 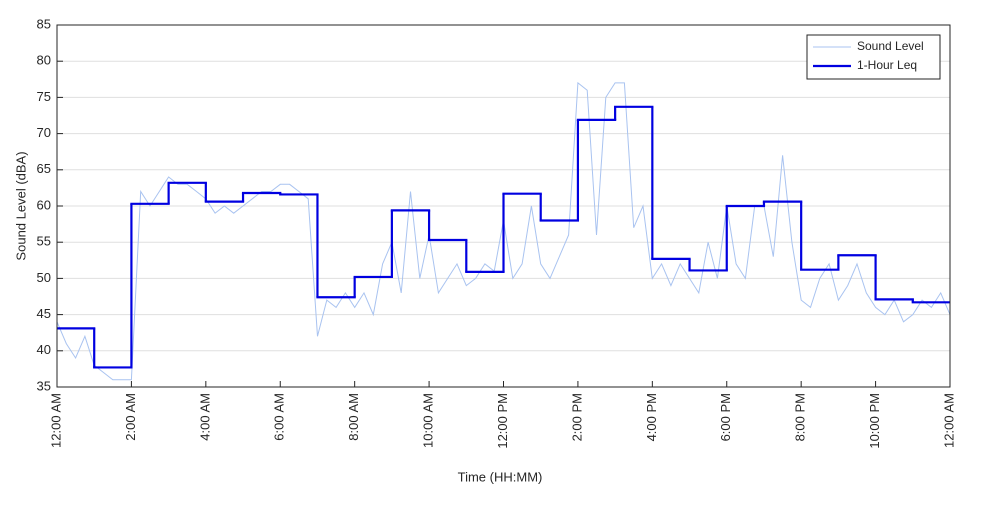 I want to click on x-axis-label: Time (HH:MM), so click(x=500, y=476).